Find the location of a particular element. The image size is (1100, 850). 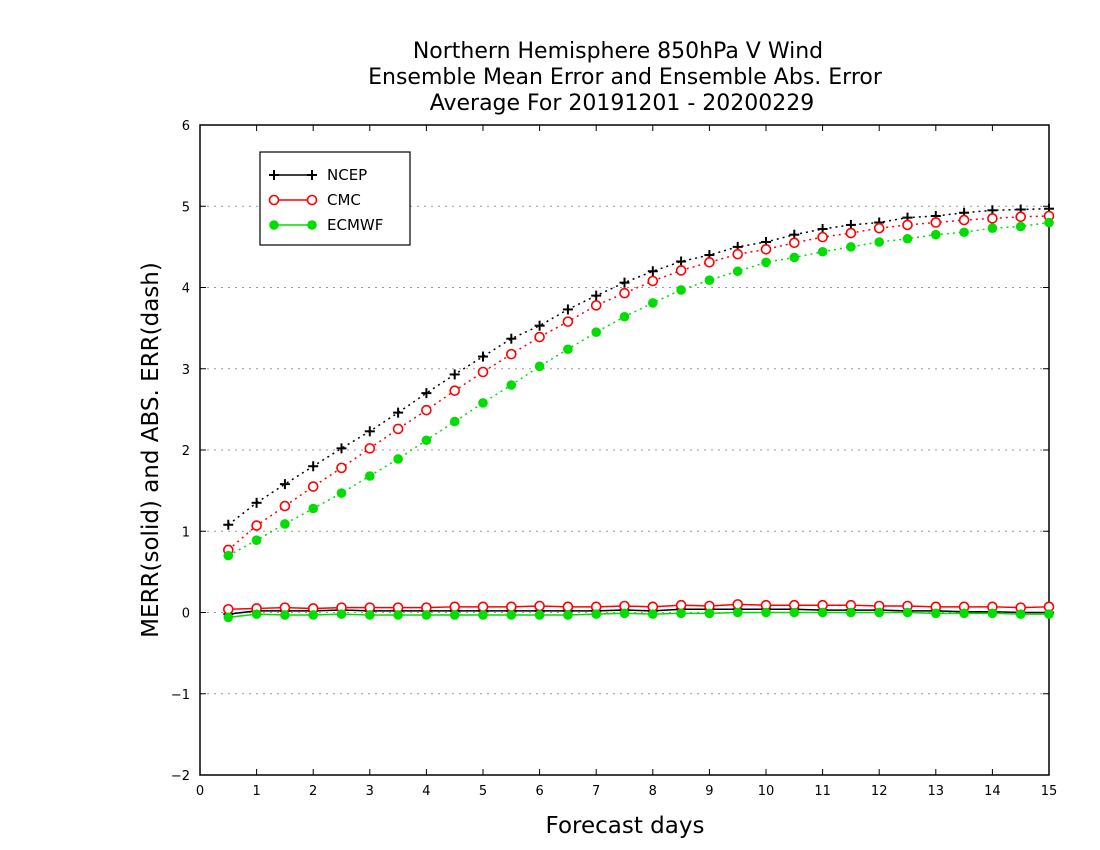

x-tick-label: 2 is located at coordinates (313, 791).